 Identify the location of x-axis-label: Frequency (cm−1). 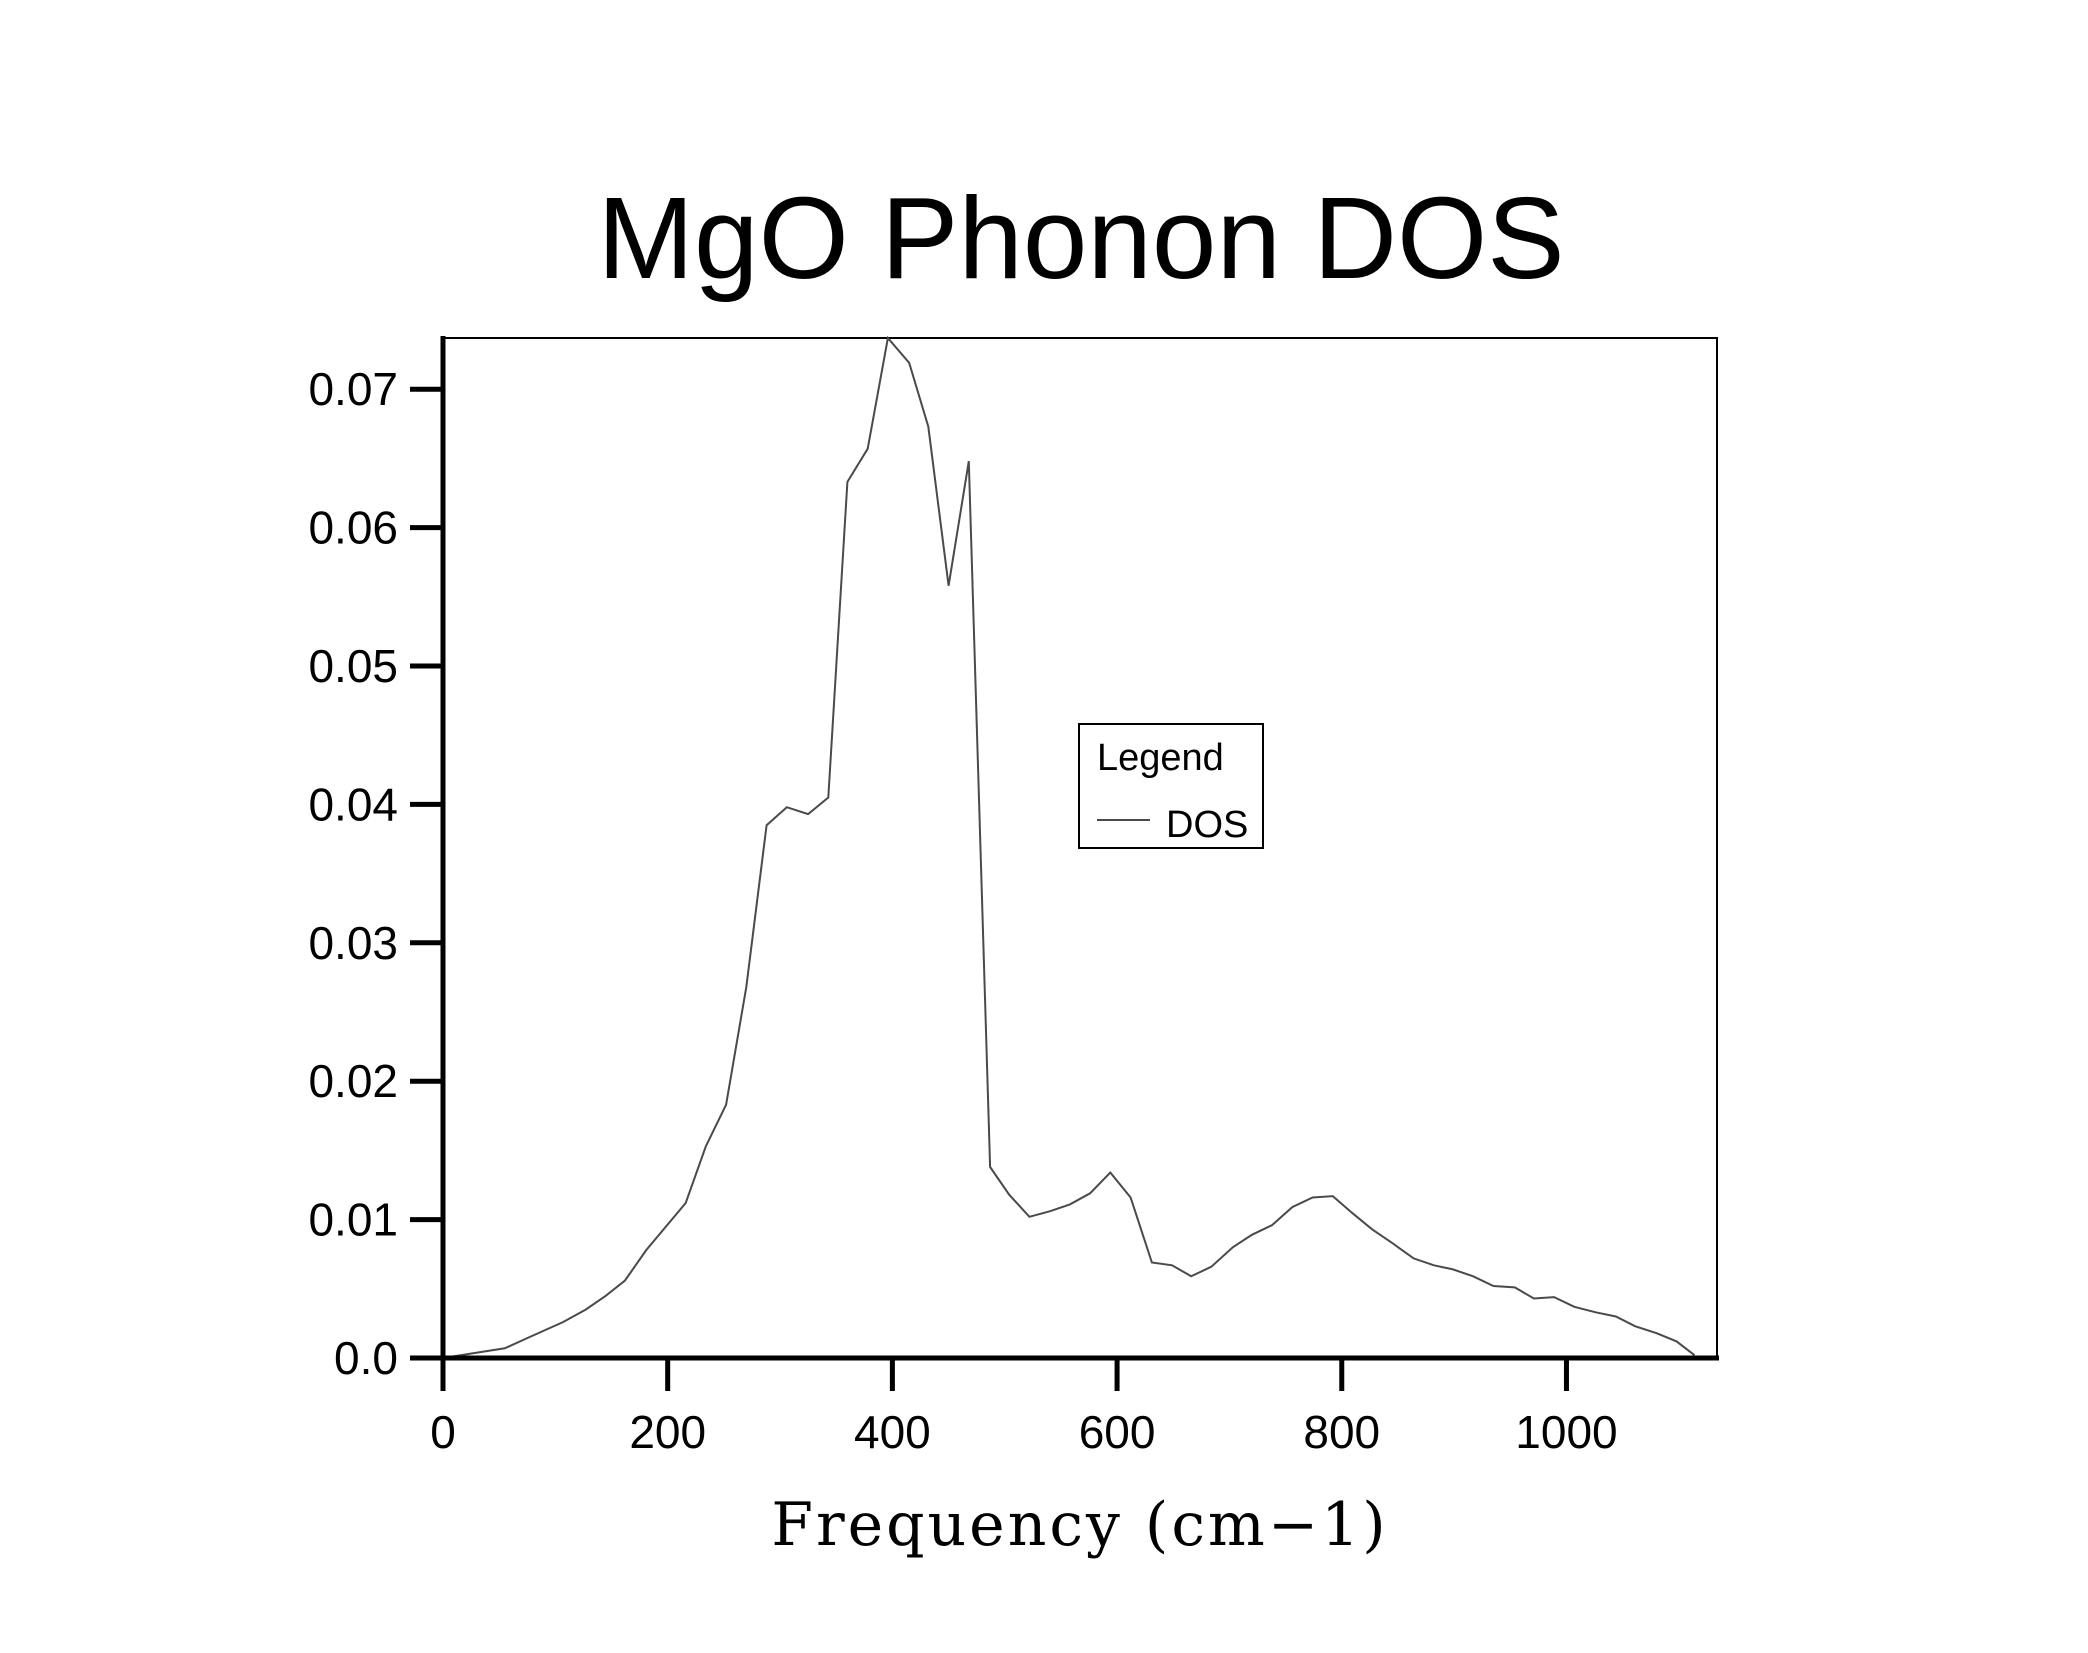
(1079, 1525).